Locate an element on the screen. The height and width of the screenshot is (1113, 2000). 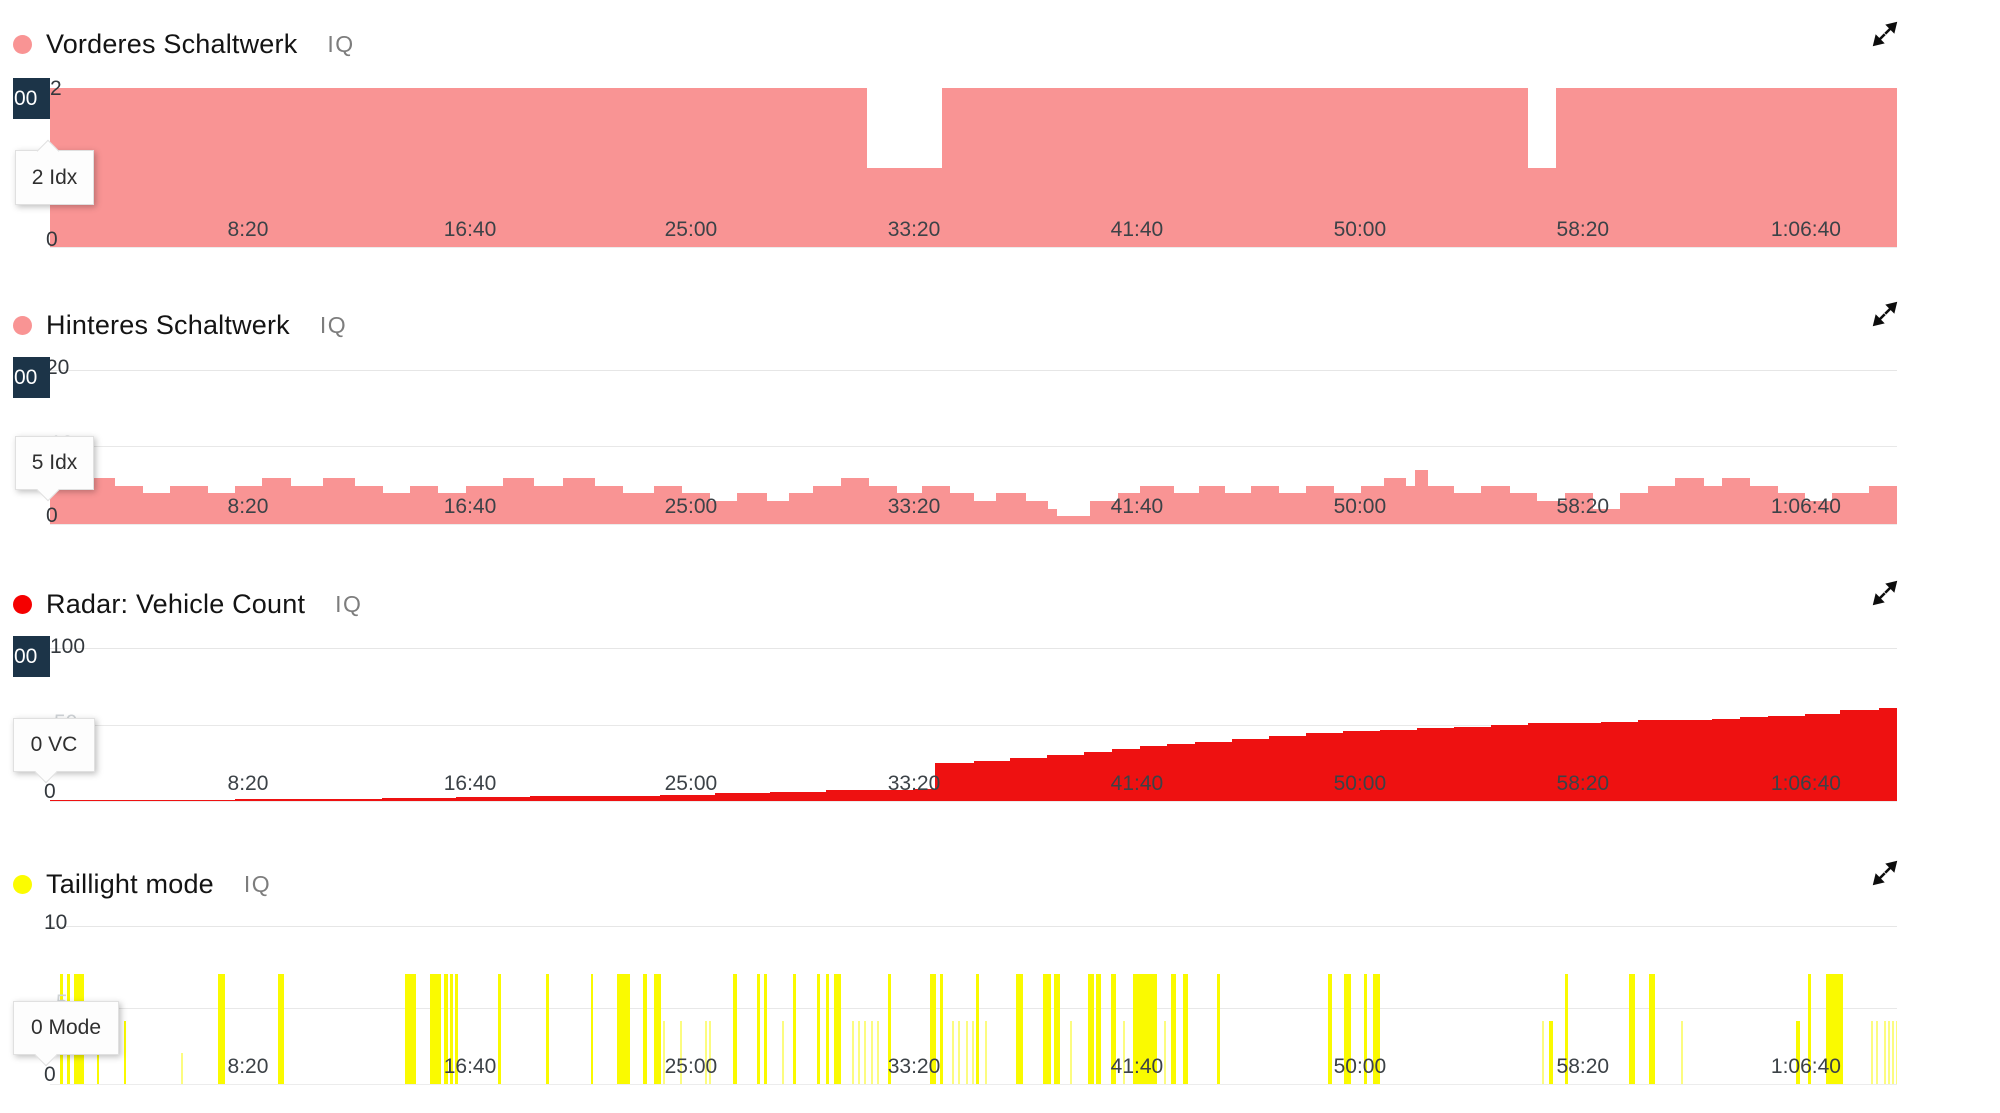
panel-title: Taillight mode is located at coordinates (130, 883).